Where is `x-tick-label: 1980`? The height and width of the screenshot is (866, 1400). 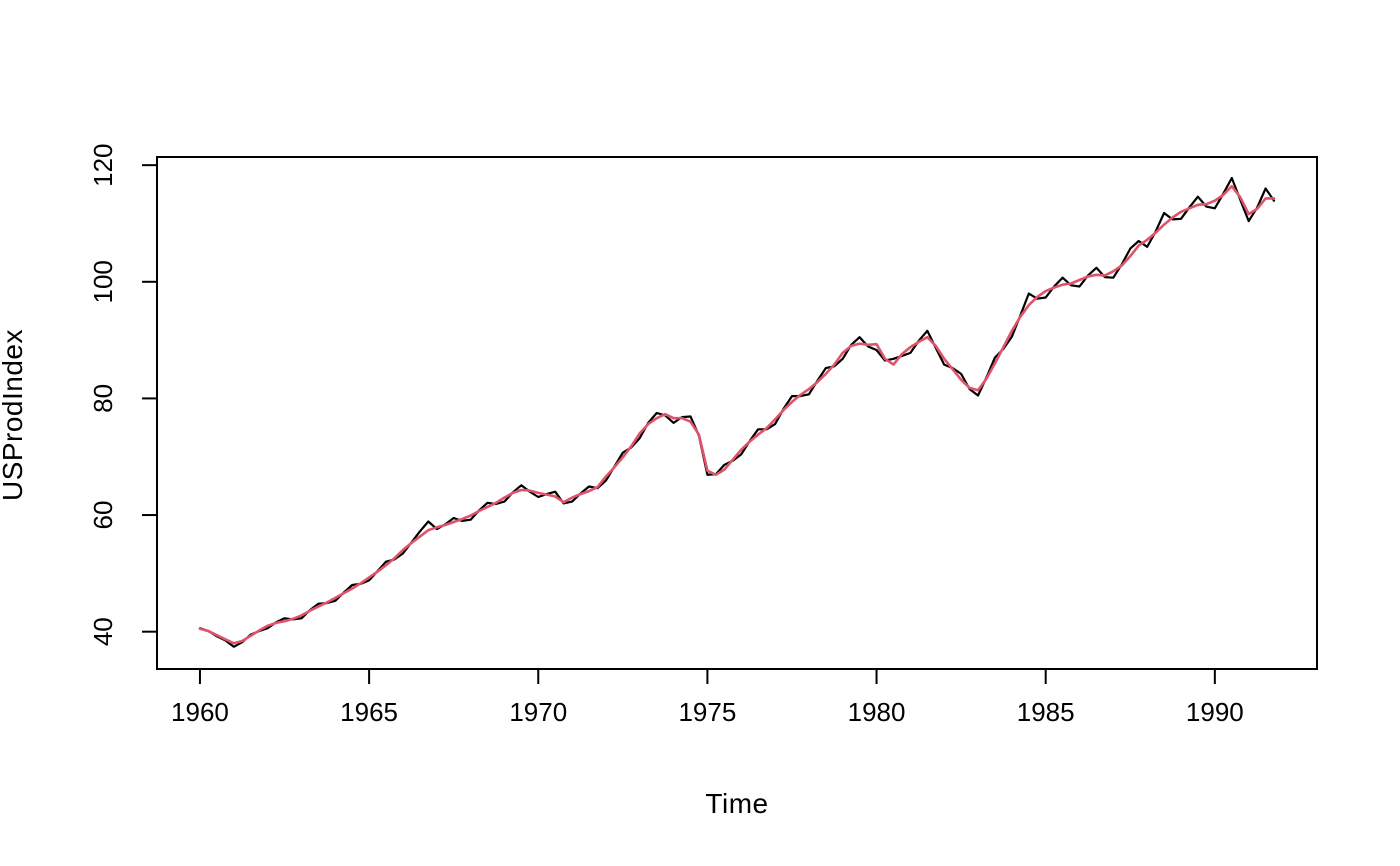 x-tick-label: 1980 is located at coordinates (877, 712).